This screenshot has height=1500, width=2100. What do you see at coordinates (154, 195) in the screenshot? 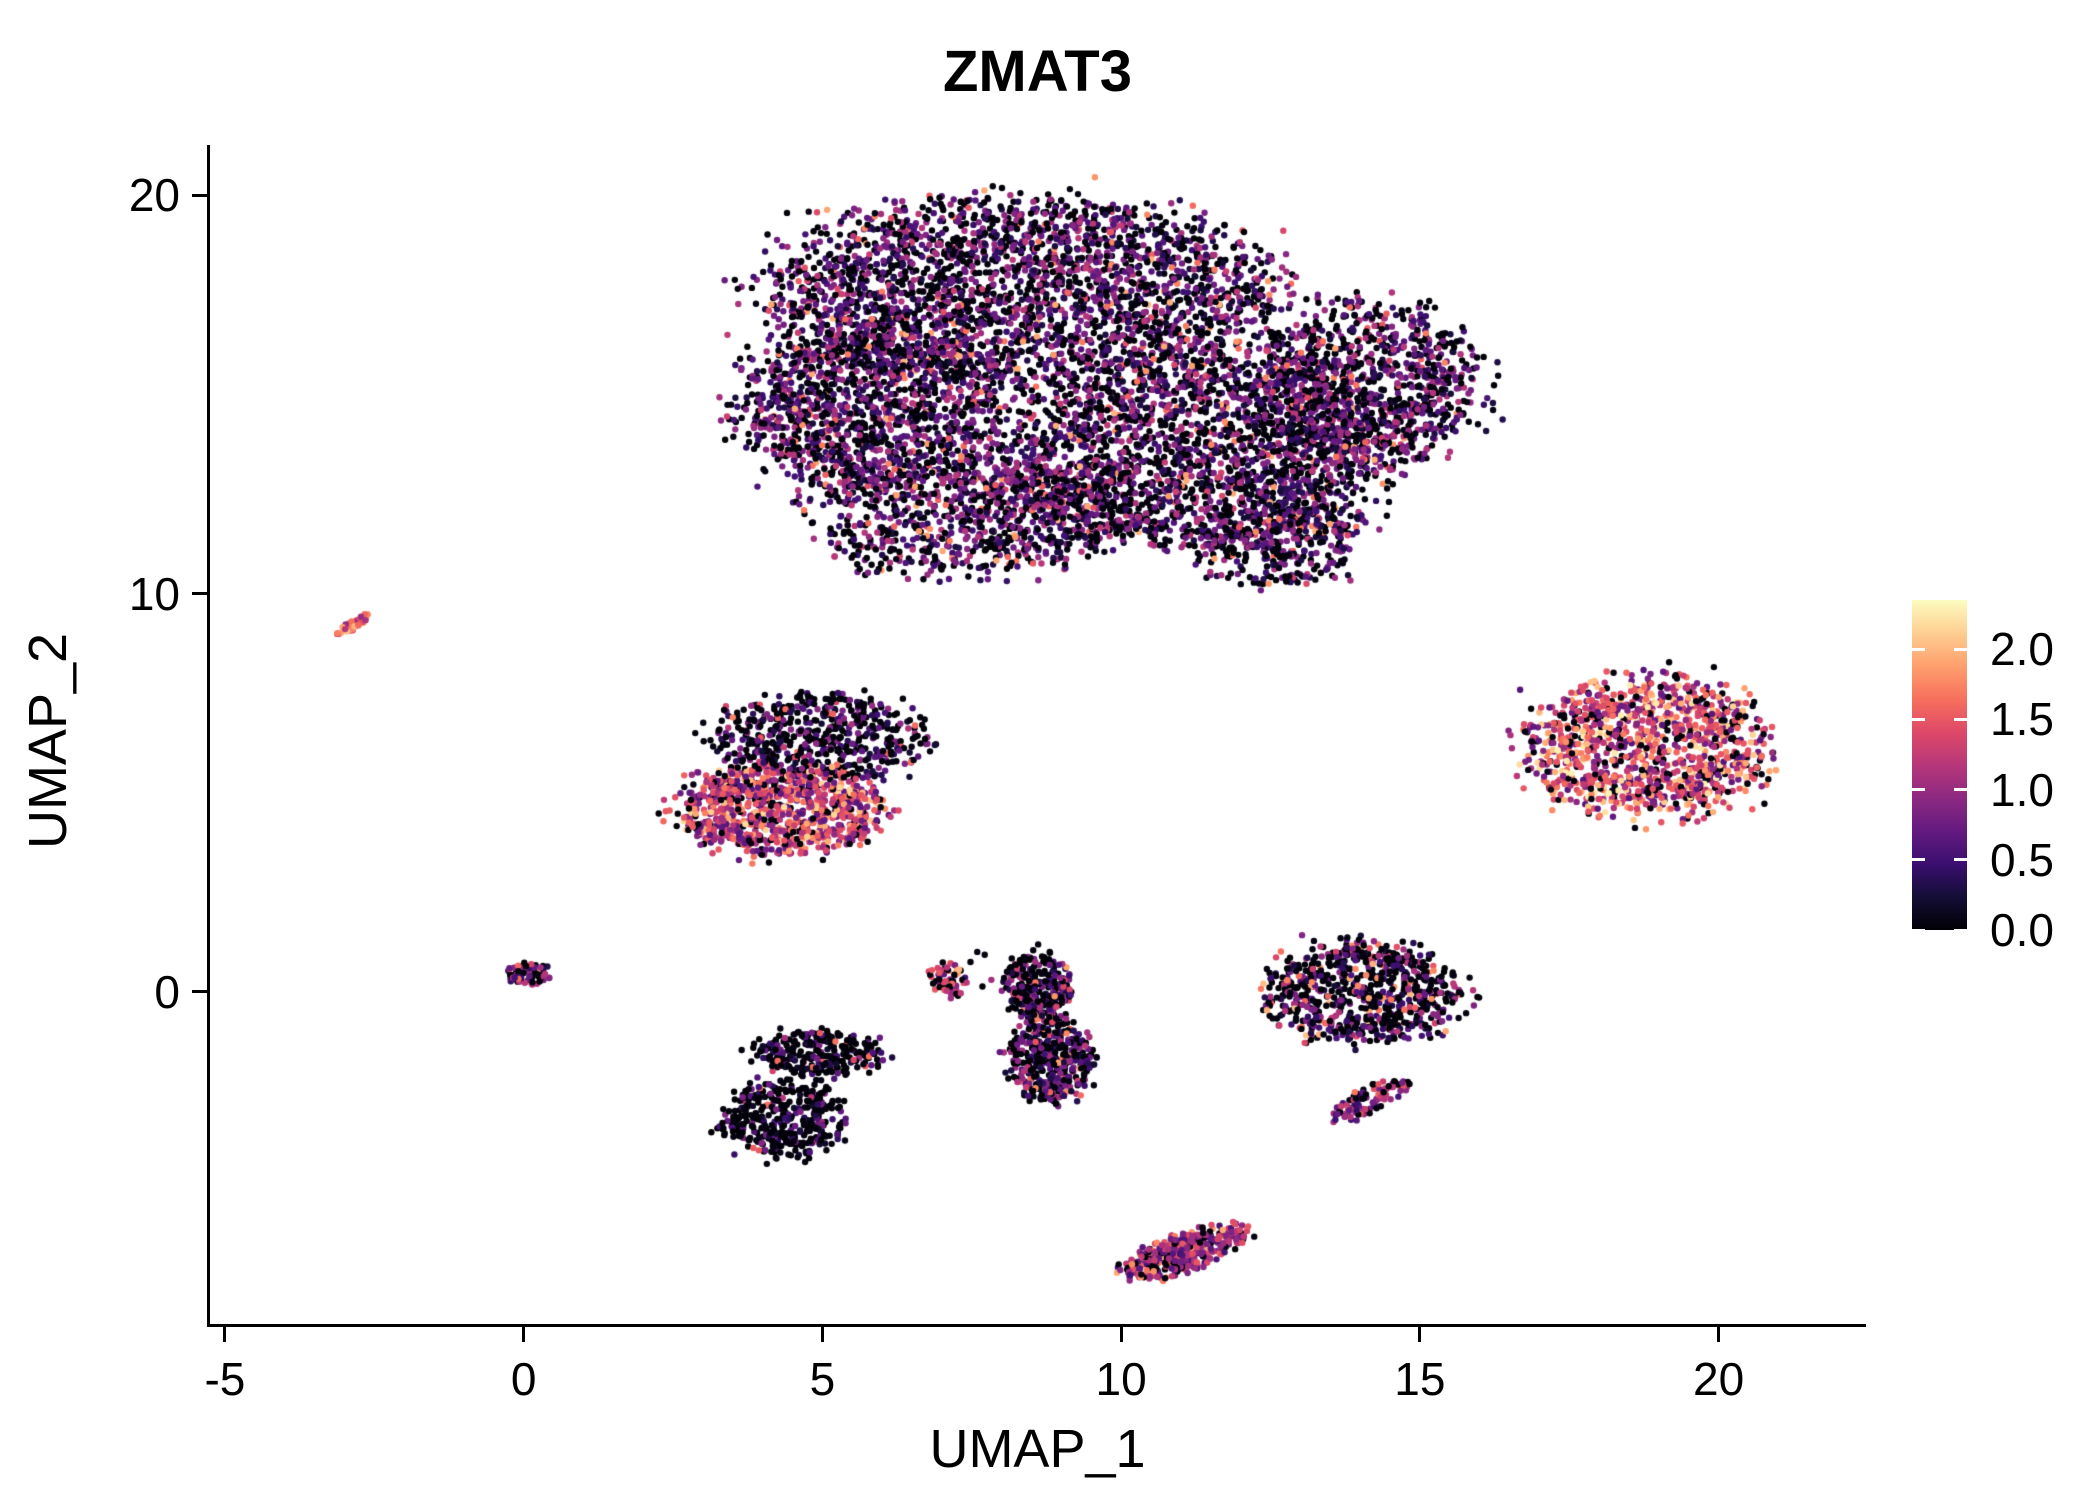
I see `y-tick-label: 20` at bounding box center [154, 195].